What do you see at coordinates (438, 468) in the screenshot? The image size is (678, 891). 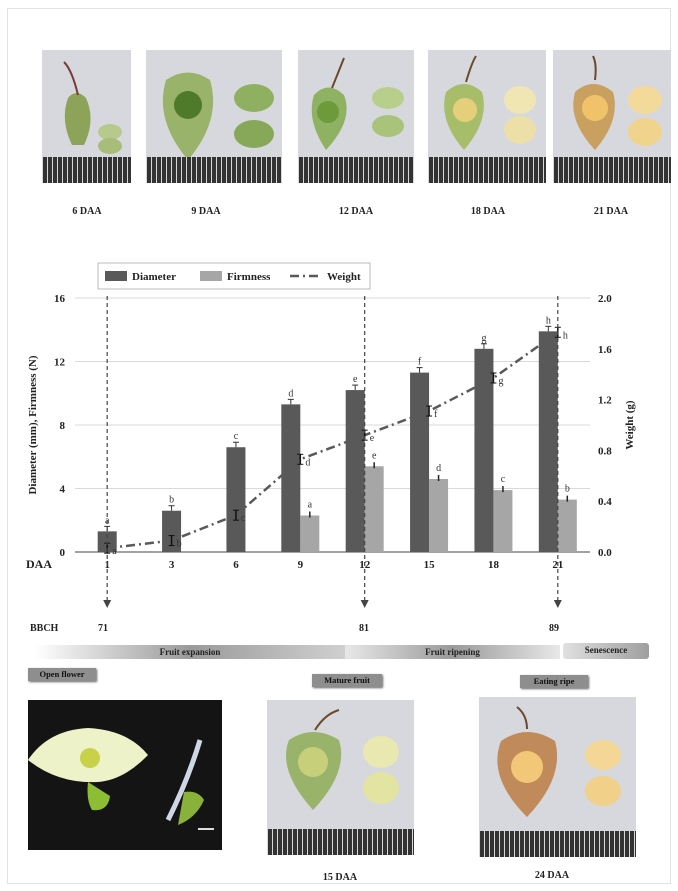 I see `letter-firmness: d` at bounding box center [438, 468].